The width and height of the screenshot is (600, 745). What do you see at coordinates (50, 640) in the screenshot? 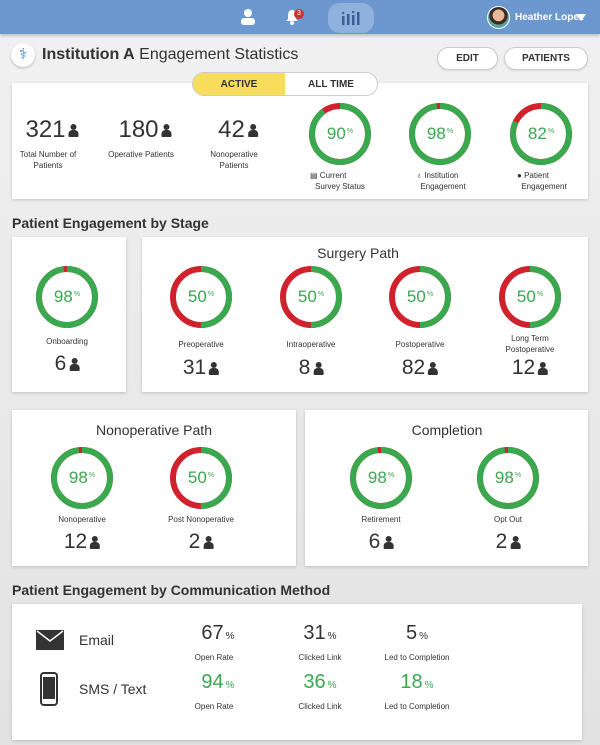
I see `envelope-icon` at bounding box center [50, 640].